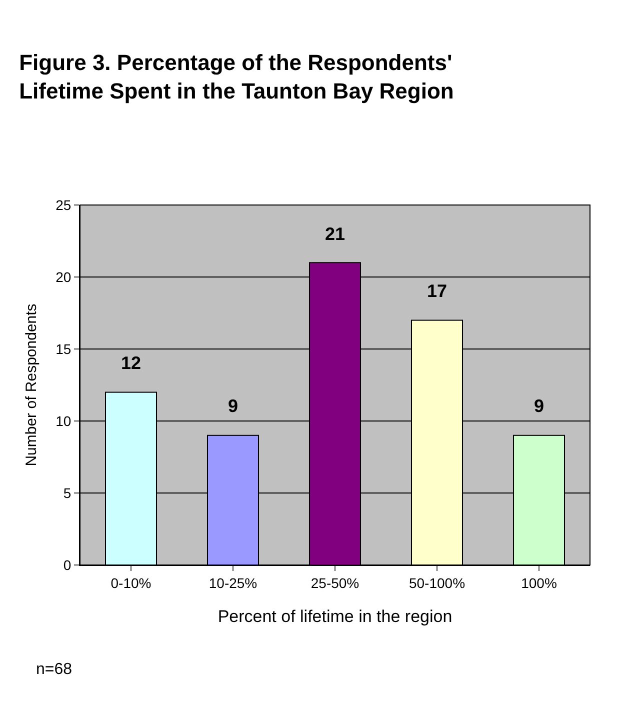 This screenshot has height=728, width=637. Describe the element at coordinates (335, 234) in the screenshot. I see `data-label: 21` at that location.